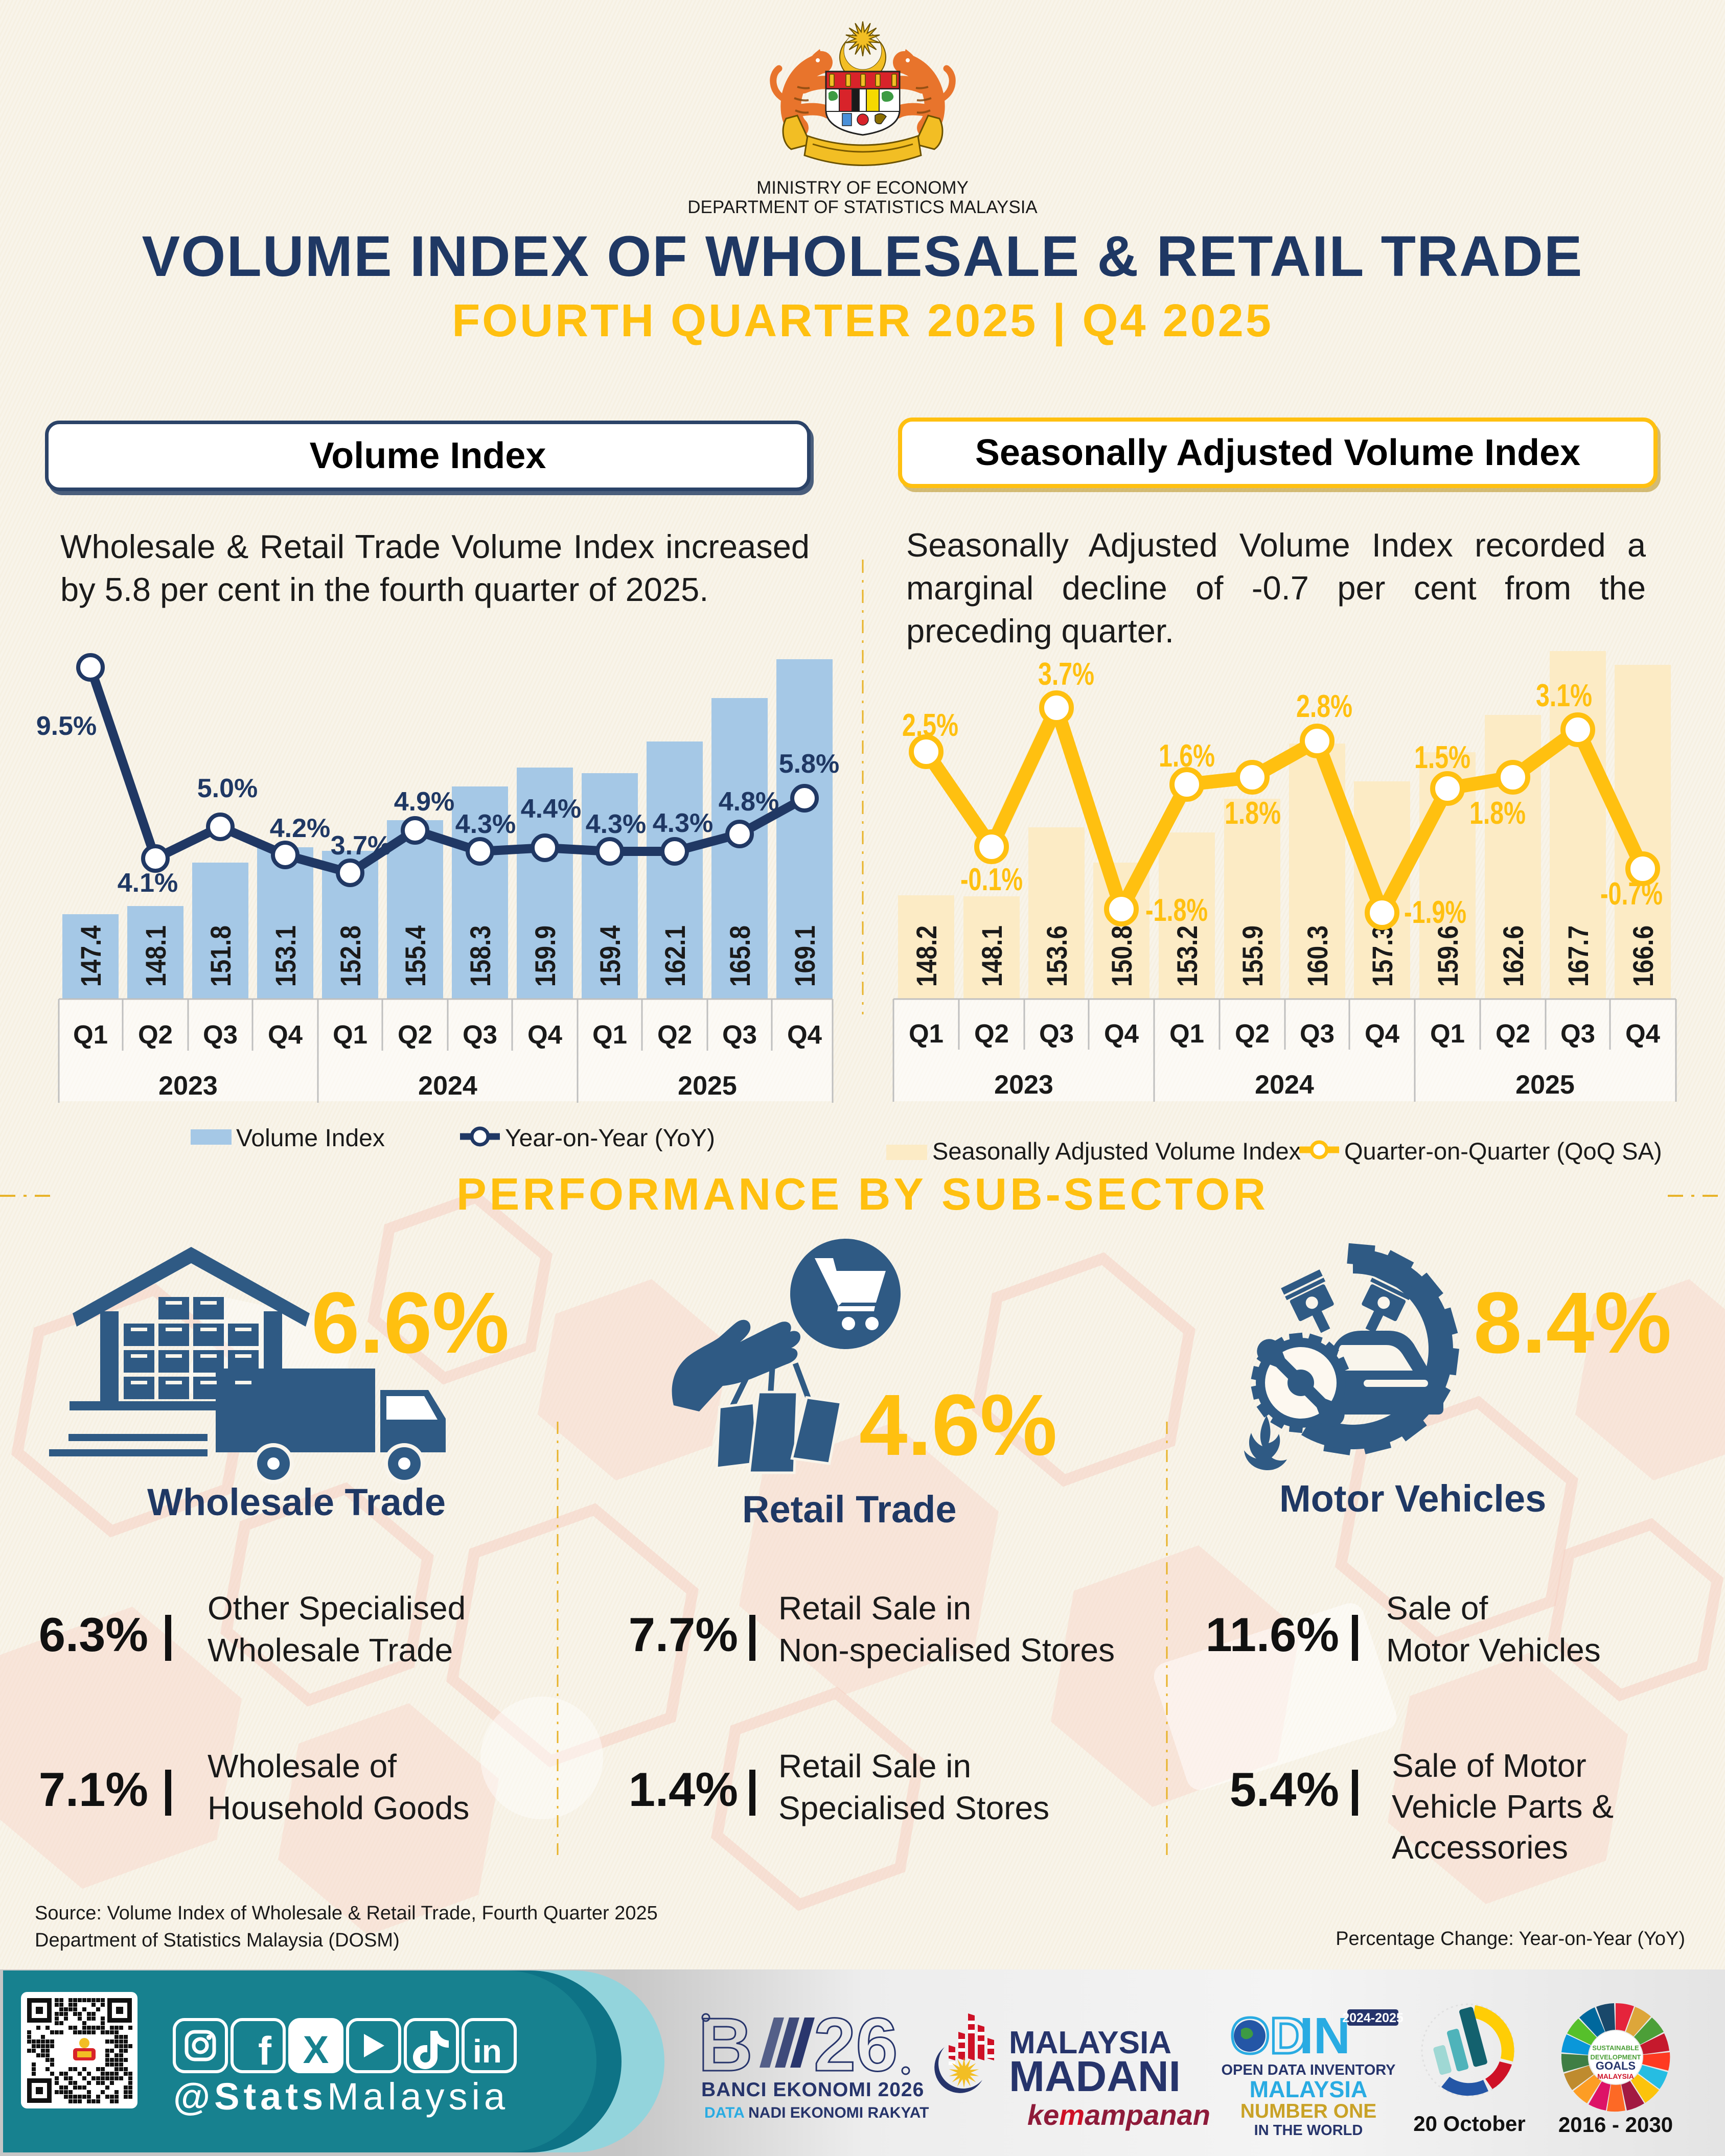 The height and width of the screenshot is (2156, 1725). Describe the element at coordinates (1308, 2070) in the screenshot. I see `svg-text: OPEN DATA INVENTORY` at that location.